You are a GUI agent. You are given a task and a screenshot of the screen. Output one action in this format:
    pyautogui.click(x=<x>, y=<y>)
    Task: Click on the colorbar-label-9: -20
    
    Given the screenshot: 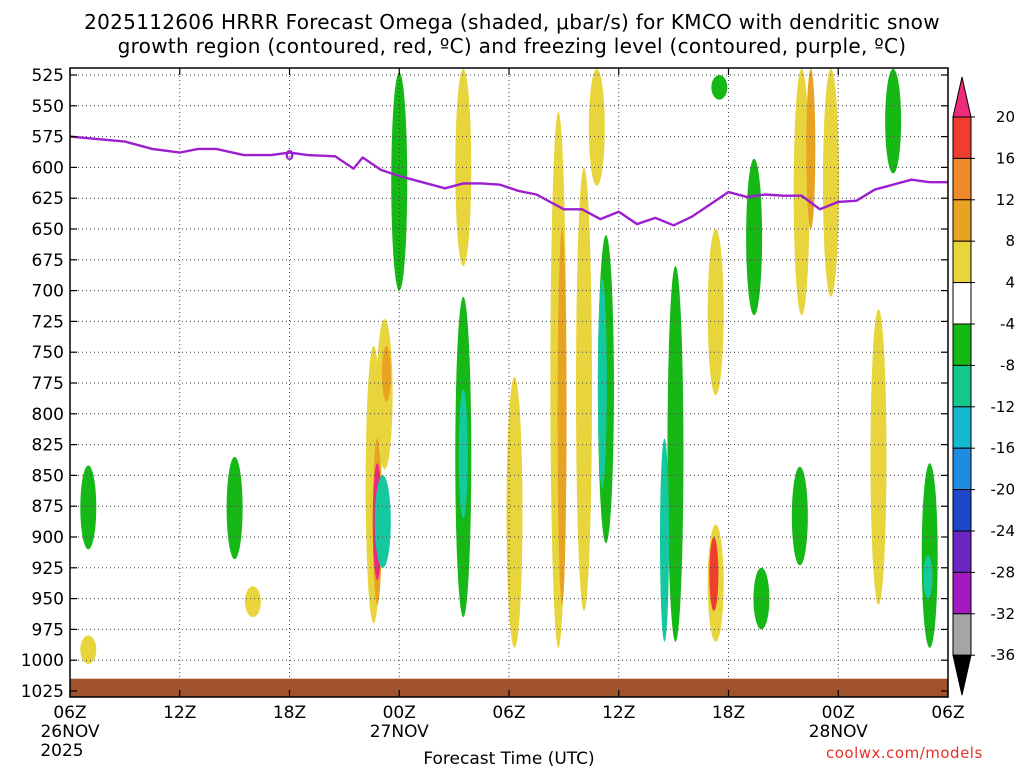 What is the action you would take?
    pyautogui.click(x=1003, y=490)
    